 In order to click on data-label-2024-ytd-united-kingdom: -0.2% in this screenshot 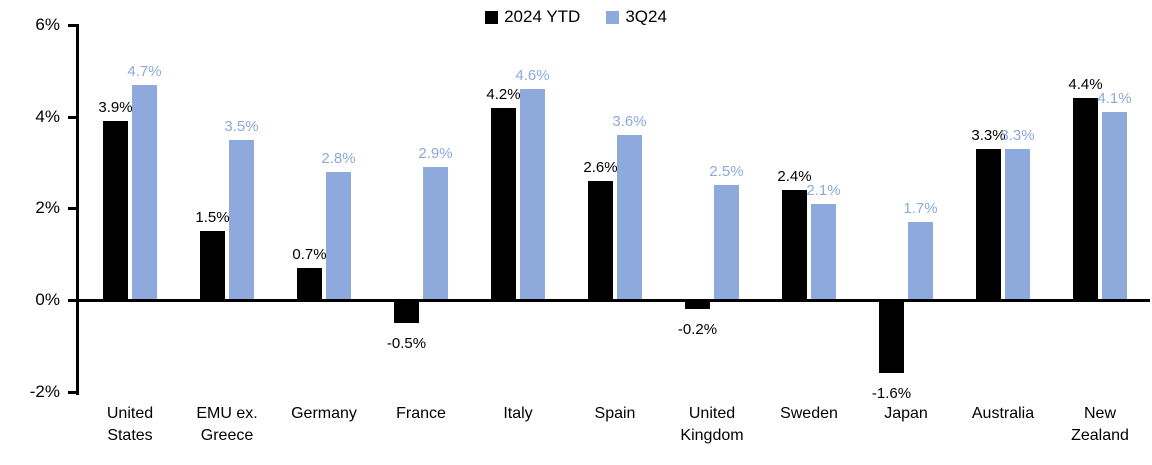, I will do `click(697, 330)`.